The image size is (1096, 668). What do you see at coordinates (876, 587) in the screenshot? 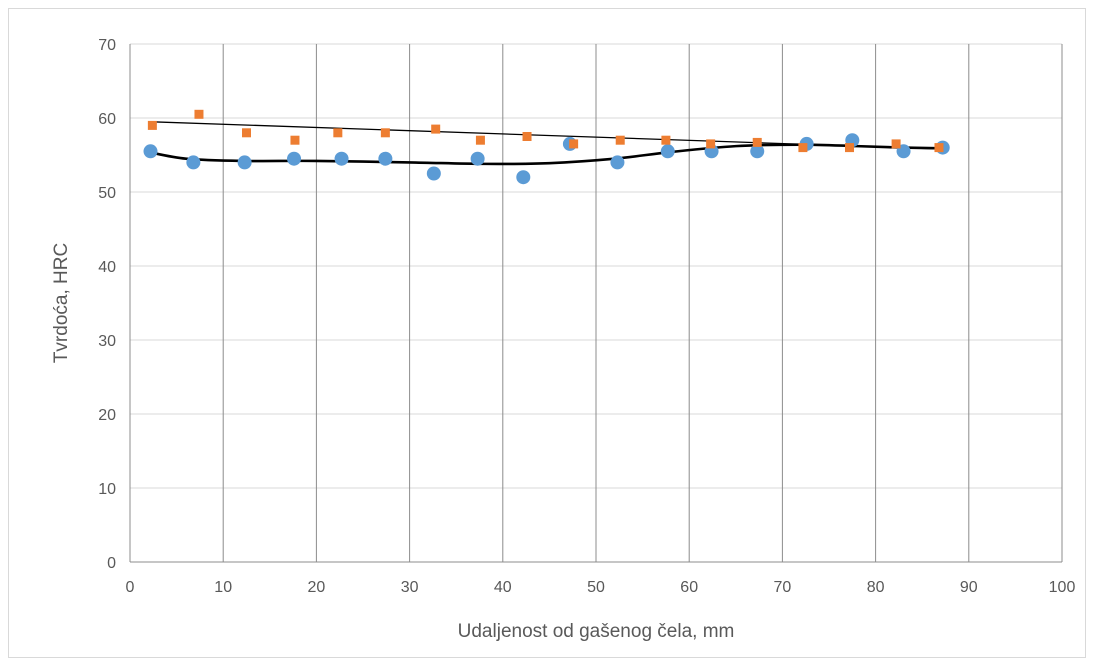
I see `x-tick-label: 80` at bounding box center [876, 587].